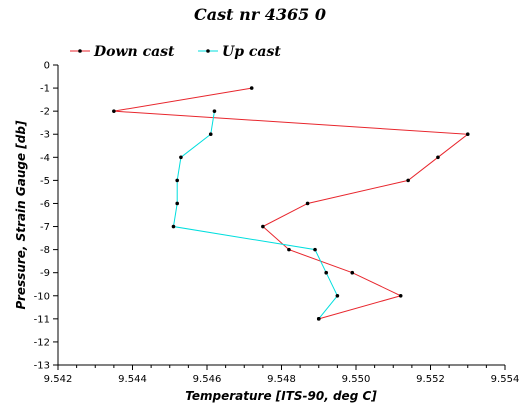 This screenshot has width=520, height=420. Describe the element at coordinates (21, 214) in the screenshot. I see `y-axis-label: Pressure, Strain Gauge [db]` at that location.